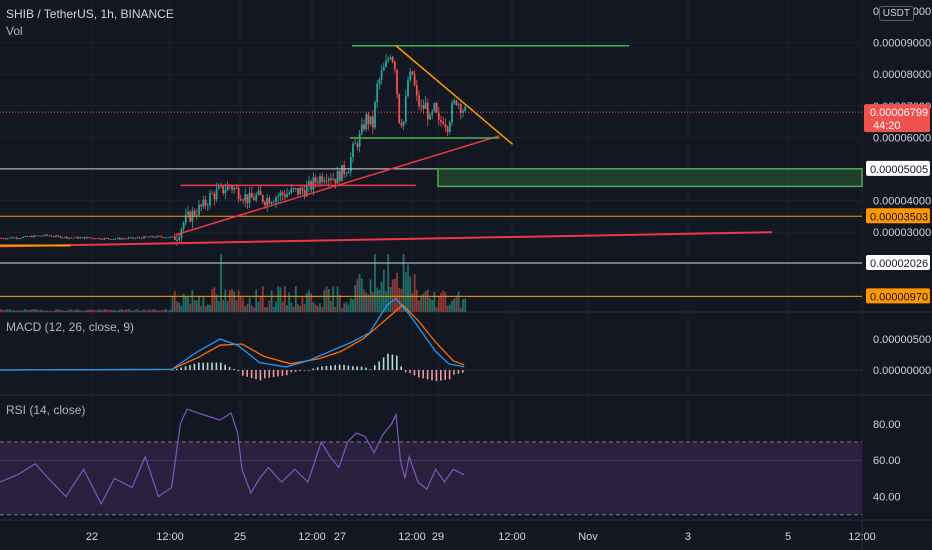 The image size is (932, 550). I want to click on price-tick-label: 0.00003000, so click(902, 233).